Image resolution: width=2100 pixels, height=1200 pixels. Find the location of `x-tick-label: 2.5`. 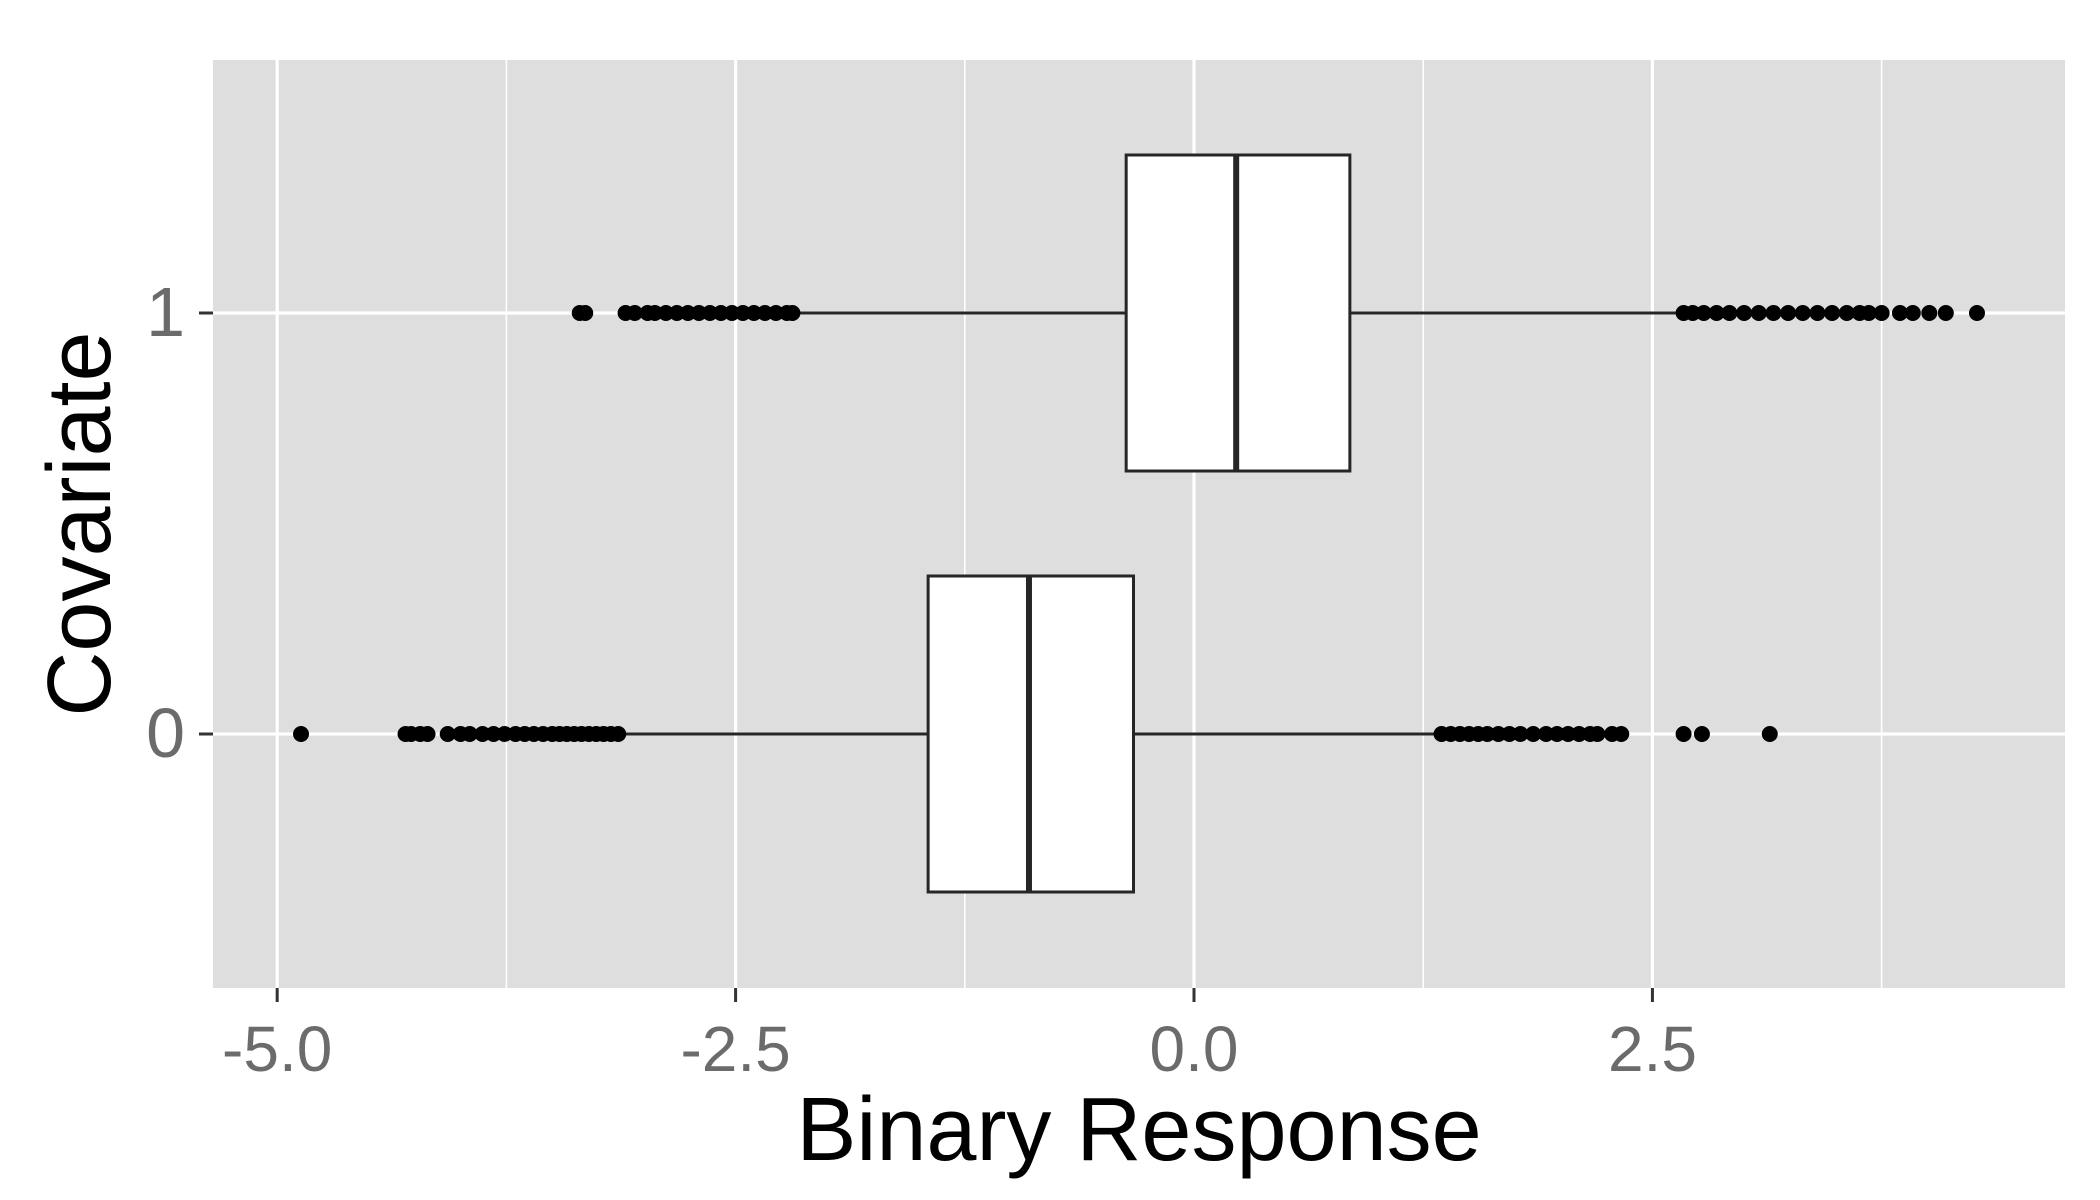

x-tick-label: 2.5 is located at coordinates (1652, 1049).